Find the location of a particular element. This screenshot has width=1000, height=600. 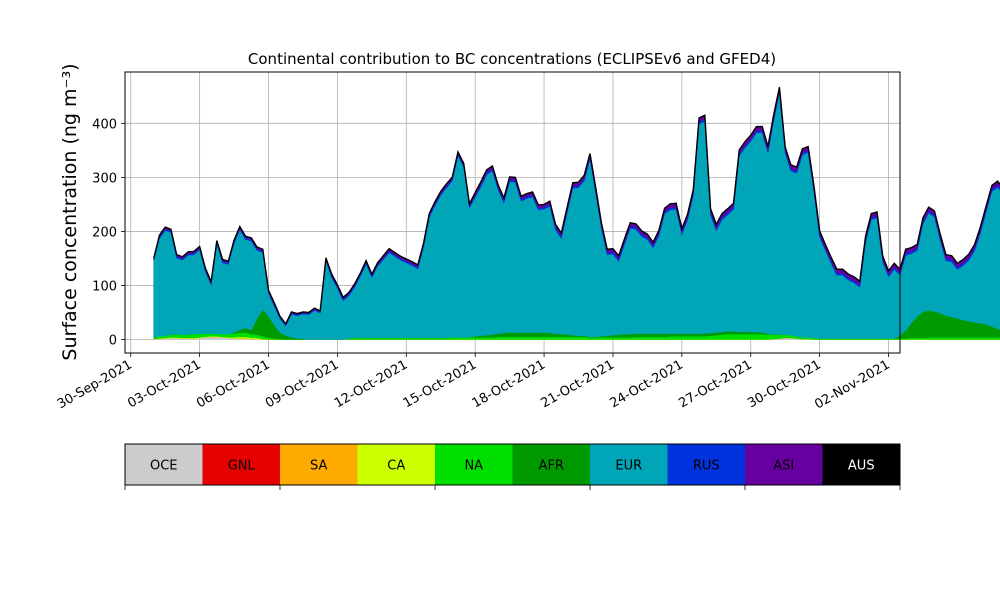

x-tick-label: 30-Oct-2021 is located at coordinates (784, 384).